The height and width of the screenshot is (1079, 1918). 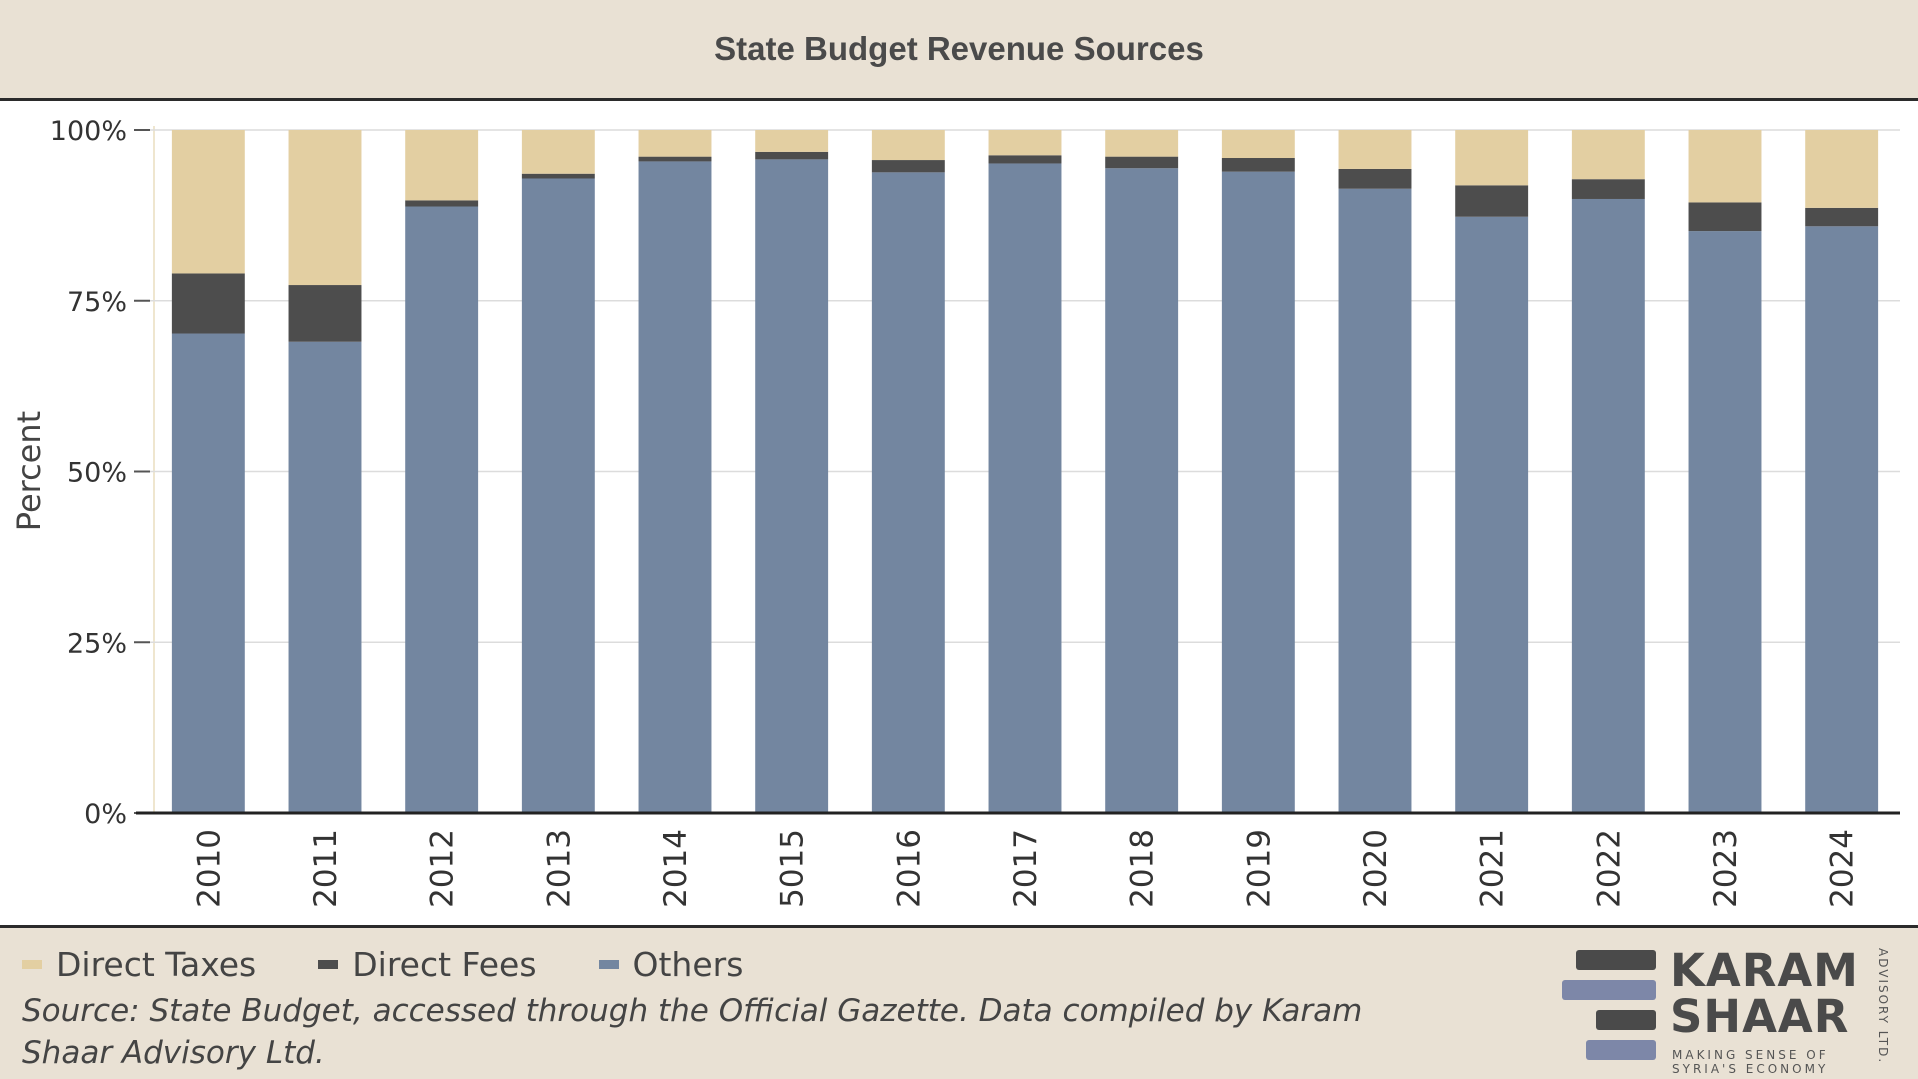 I want to click on legend-item: Others, so click(x=671, y=964).